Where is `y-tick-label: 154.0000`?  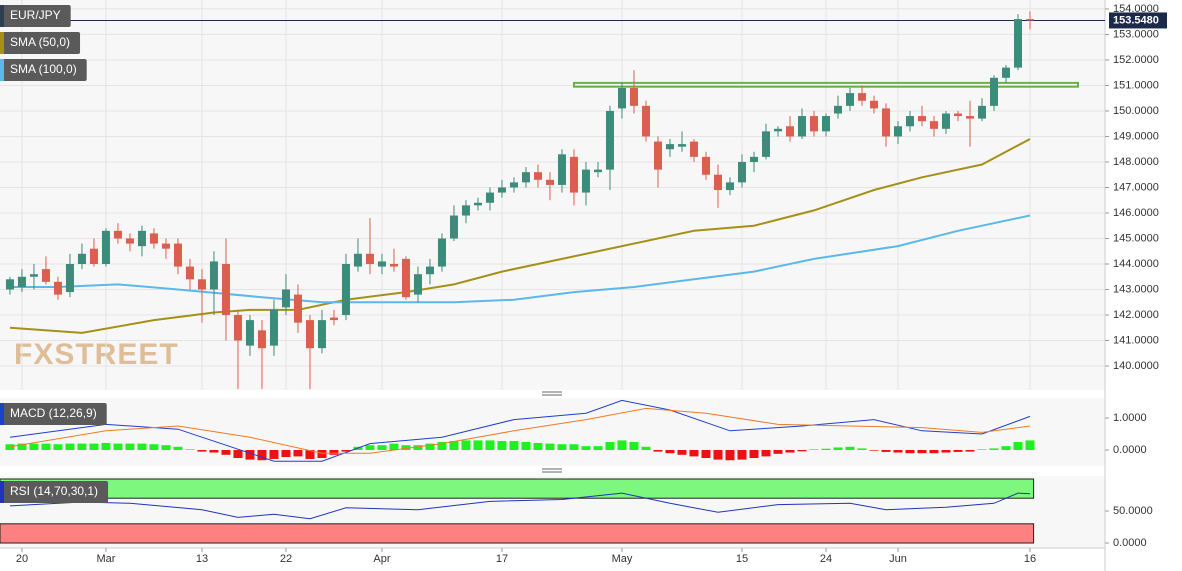
y-tick-label: 154.0000 is located at coordinates (1136, 9).